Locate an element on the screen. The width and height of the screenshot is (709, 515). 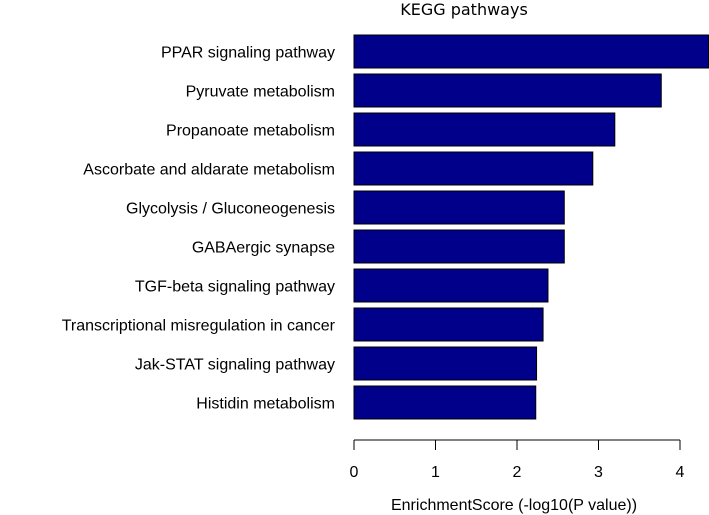
x-tick-label-1: 1 is located at coordinates (435, 472).